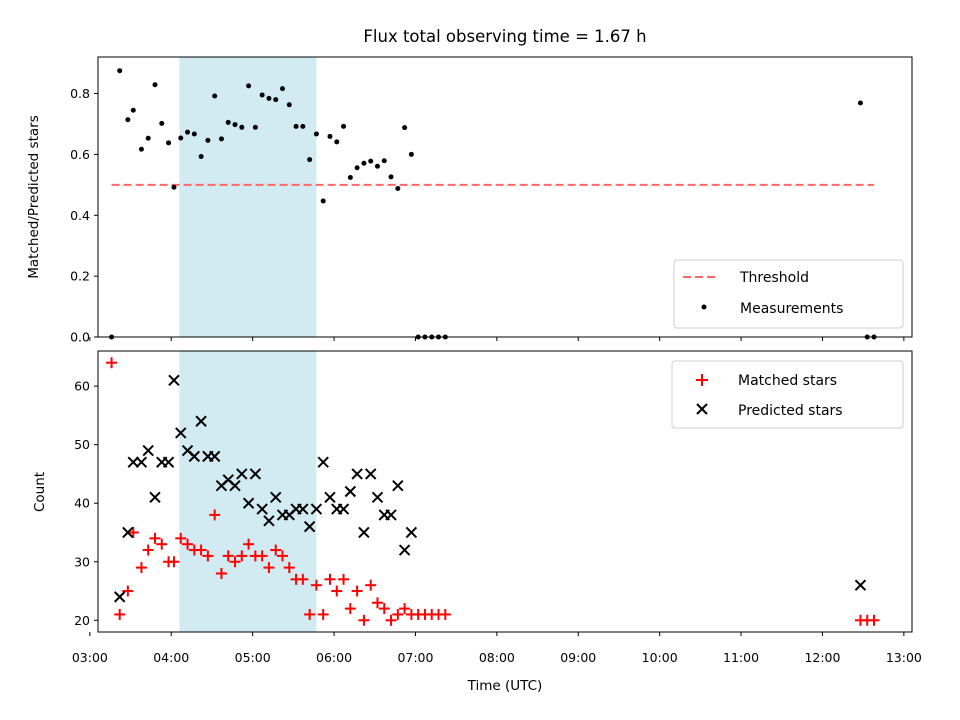  I want to click on x-tick-label: 05:00, so click(253, 657).